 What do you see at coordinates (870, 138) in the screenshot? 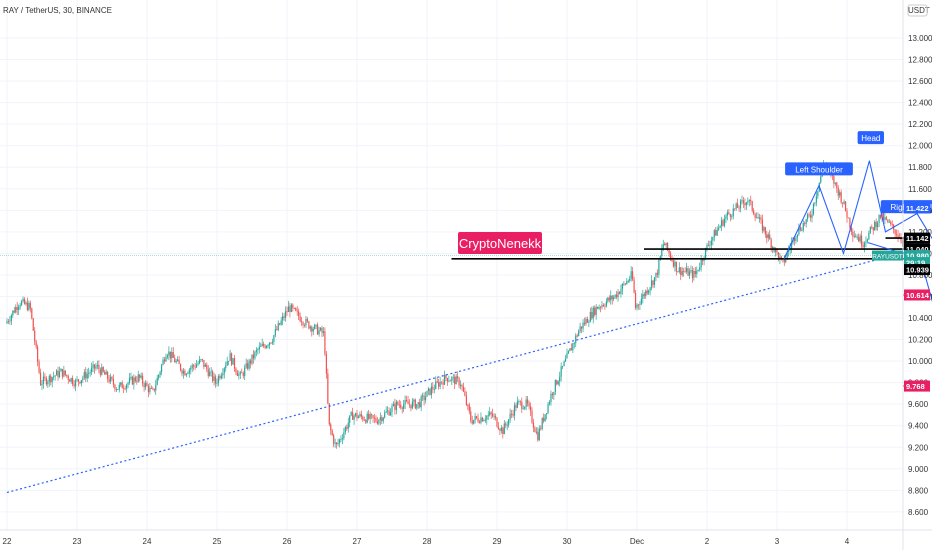
I see `annotation-bg` at bounding box center [870, 138].